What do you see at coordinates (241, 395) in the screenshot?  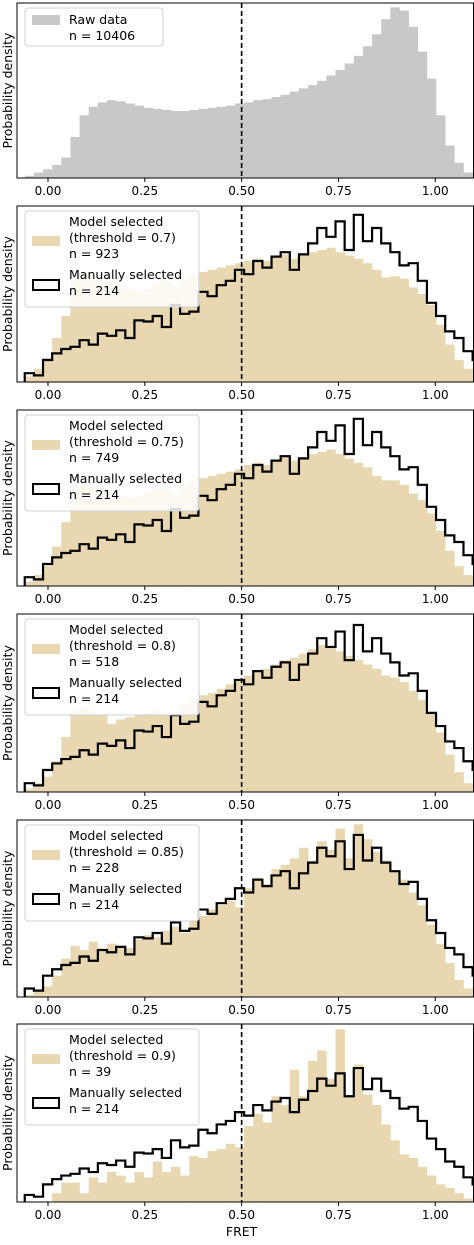 I see `x-tick-label: 0.50` at bounding box center [241, 395].